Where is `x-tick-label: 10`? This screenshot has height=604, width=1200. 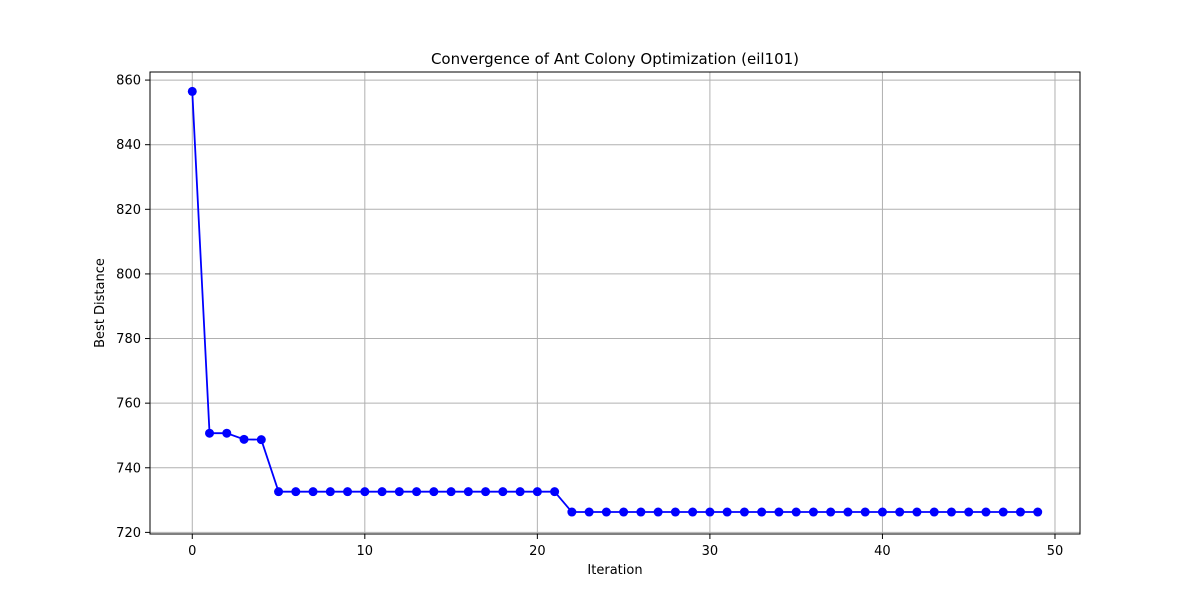 x-tick-label: 10 is located at coordinates (365, 551).